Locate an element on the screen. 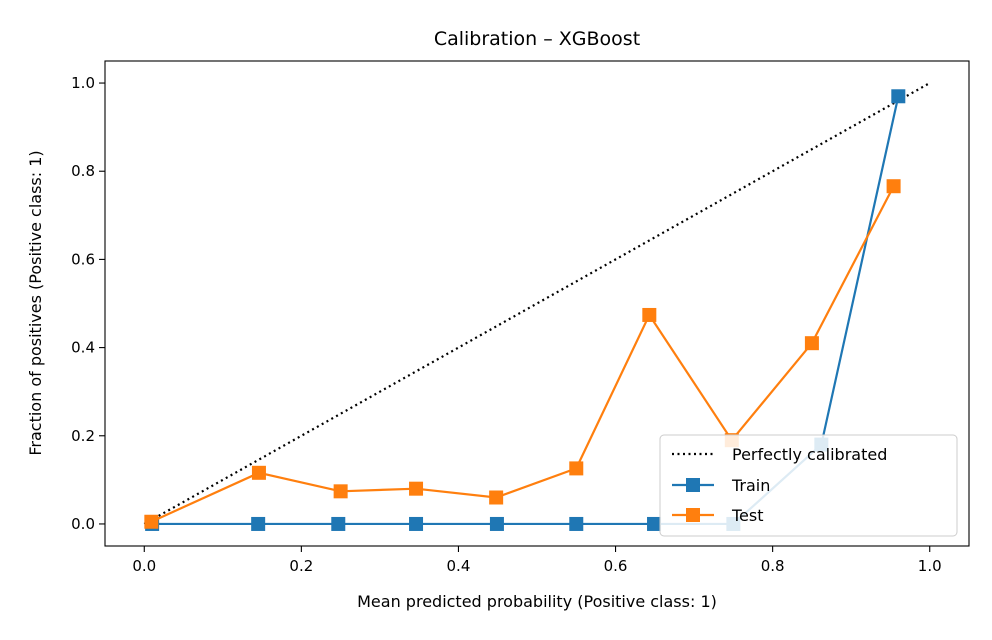 This screenshot has width=992, height=640. y-tick-label: 0.6 is located at coordinates (83, 259).